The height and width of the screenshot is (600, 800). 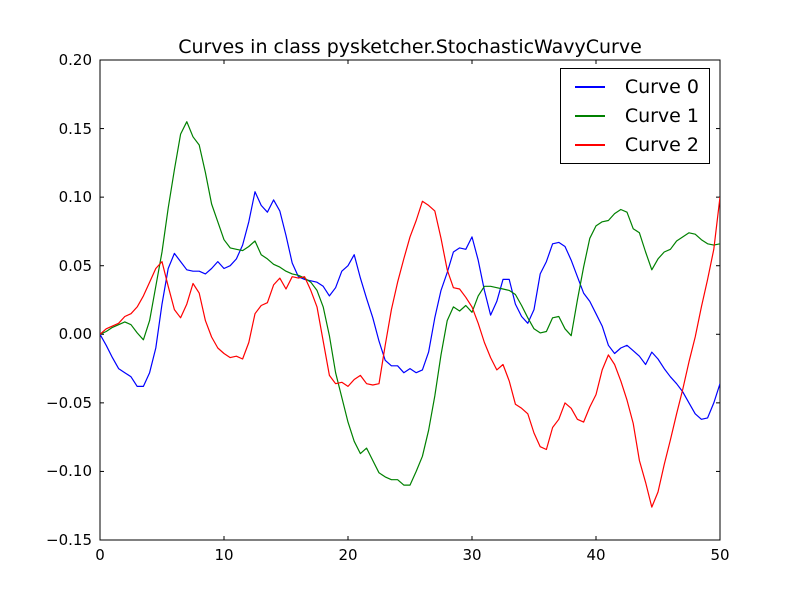 What do you see at coordinates (720, 555) in the screenshot?
I see `x-tick-label: 50` at bounding box center [720, 555].